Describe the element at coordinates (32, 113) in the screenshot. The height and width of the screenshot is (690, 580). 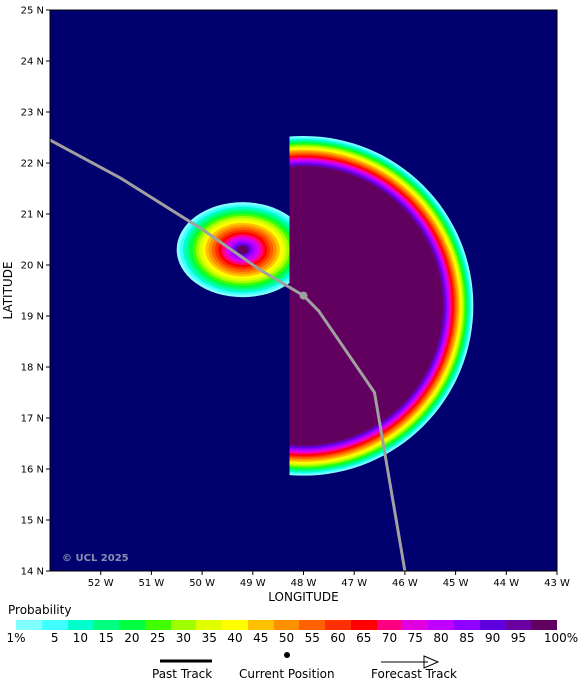
I see `lat-tick-label: 23 N` at that location.